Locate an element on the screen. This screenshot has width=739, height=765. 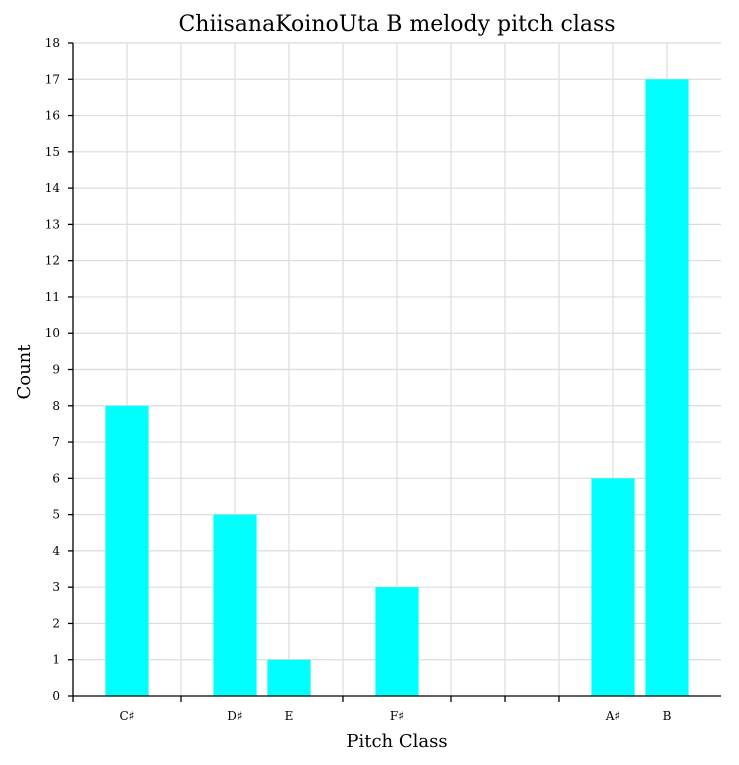
x-axis-label: Pitch Class is located at coordinates (396, 741).